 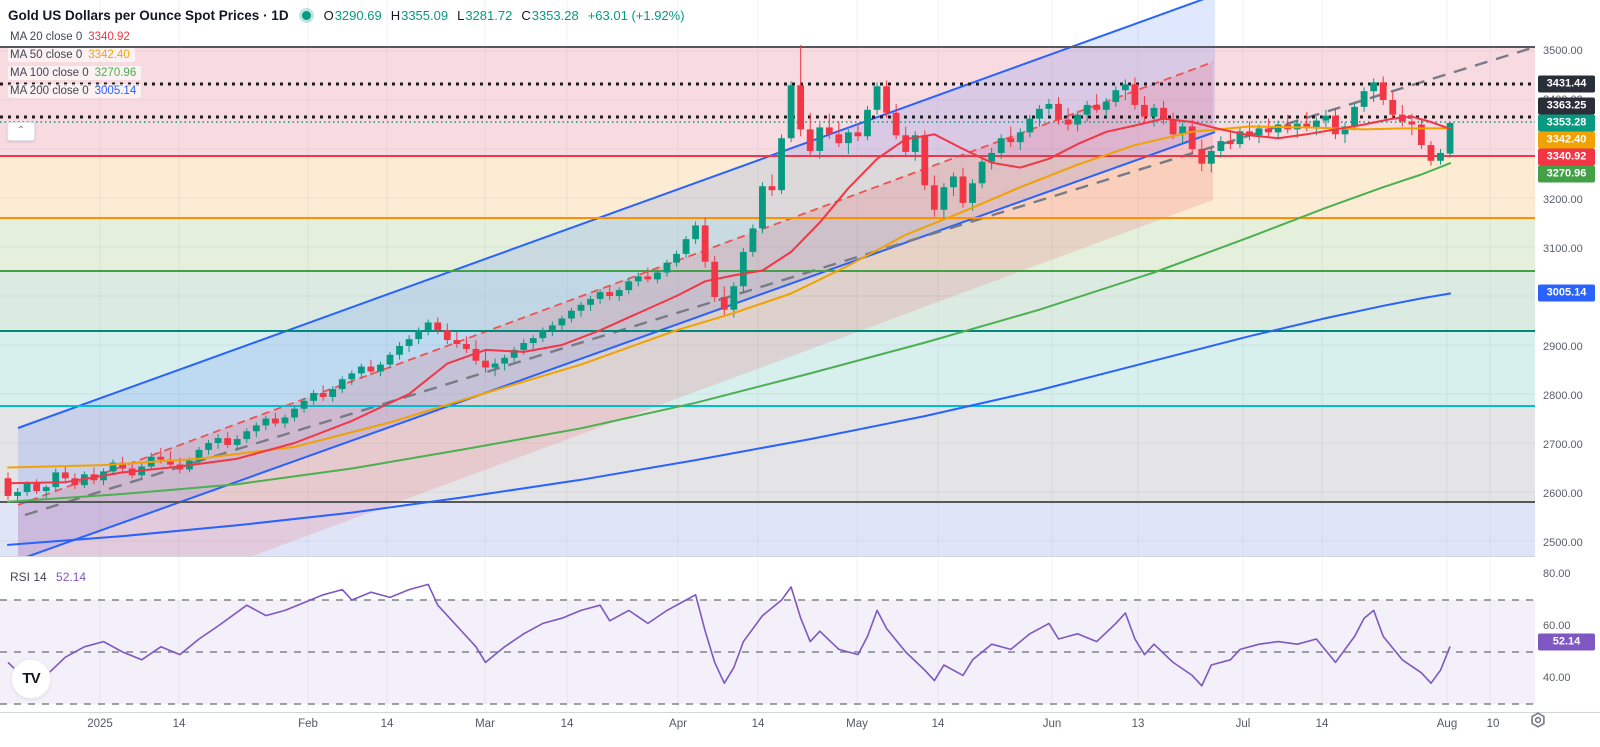 What do you see at coordinates (1243, 724) in the screenshot?
I see `time-tick-label: Jul` at bounding box center [1243, 724].